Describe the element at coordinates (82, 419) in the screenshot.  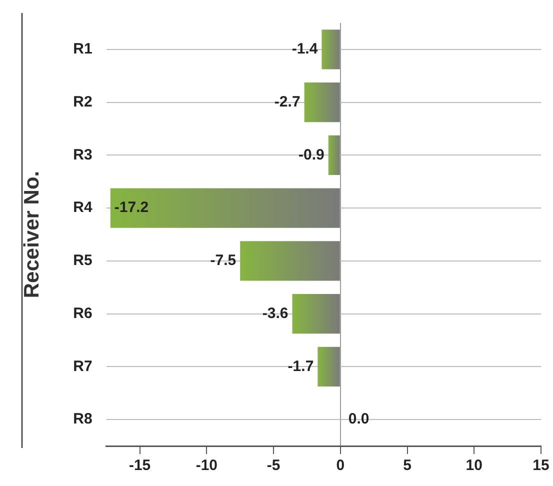
I see `y-tick-label: R8` at that location.